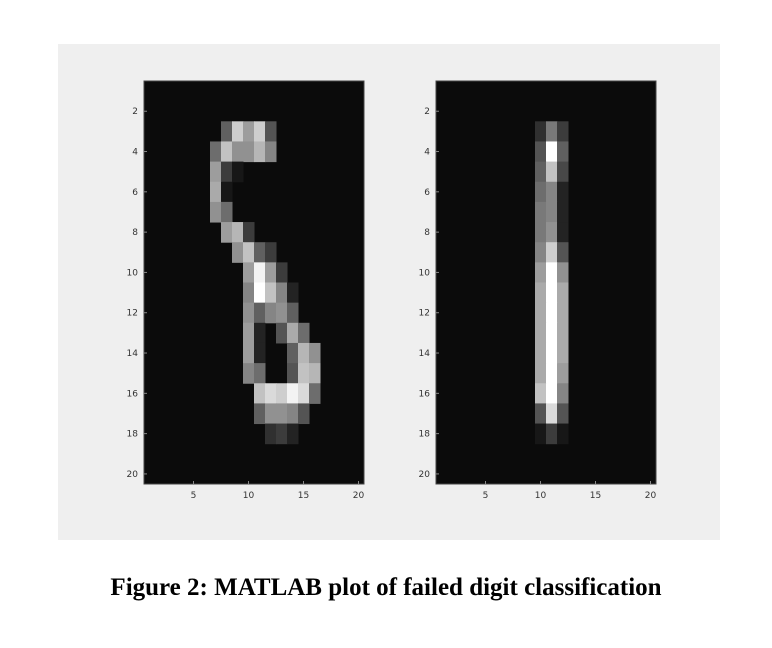 The width and height of the screenshot is (772, 648). I want to click on y-tick-label: 4, so click(135, 153).